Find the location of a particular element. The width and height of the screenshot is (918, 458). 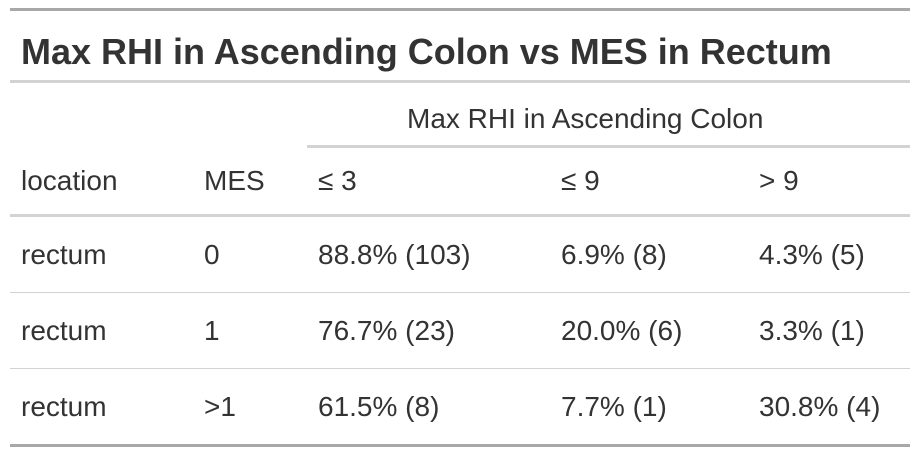

spanner-label: Max RHI in Ascending Colon is located at coordinates (609, 125).